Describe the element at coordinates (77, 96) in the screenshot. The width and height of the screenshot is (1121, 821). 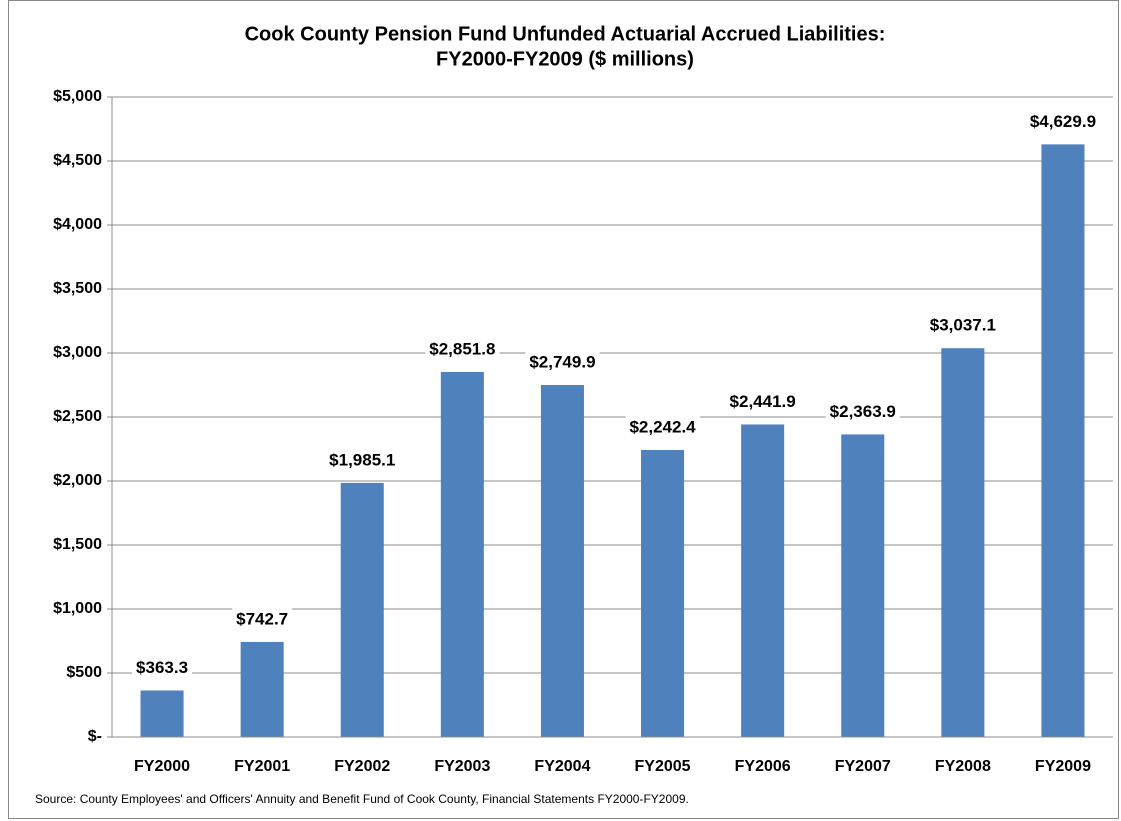
I see `y-tick-label: $5,000` at that location.